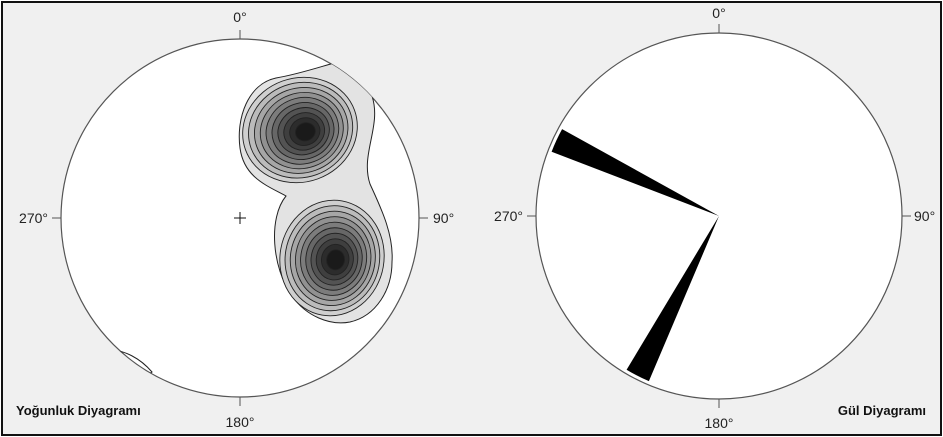 The width and height of the screenshot is (943, 437). I want to click on density-cluster-south-east, so click(332, 258).